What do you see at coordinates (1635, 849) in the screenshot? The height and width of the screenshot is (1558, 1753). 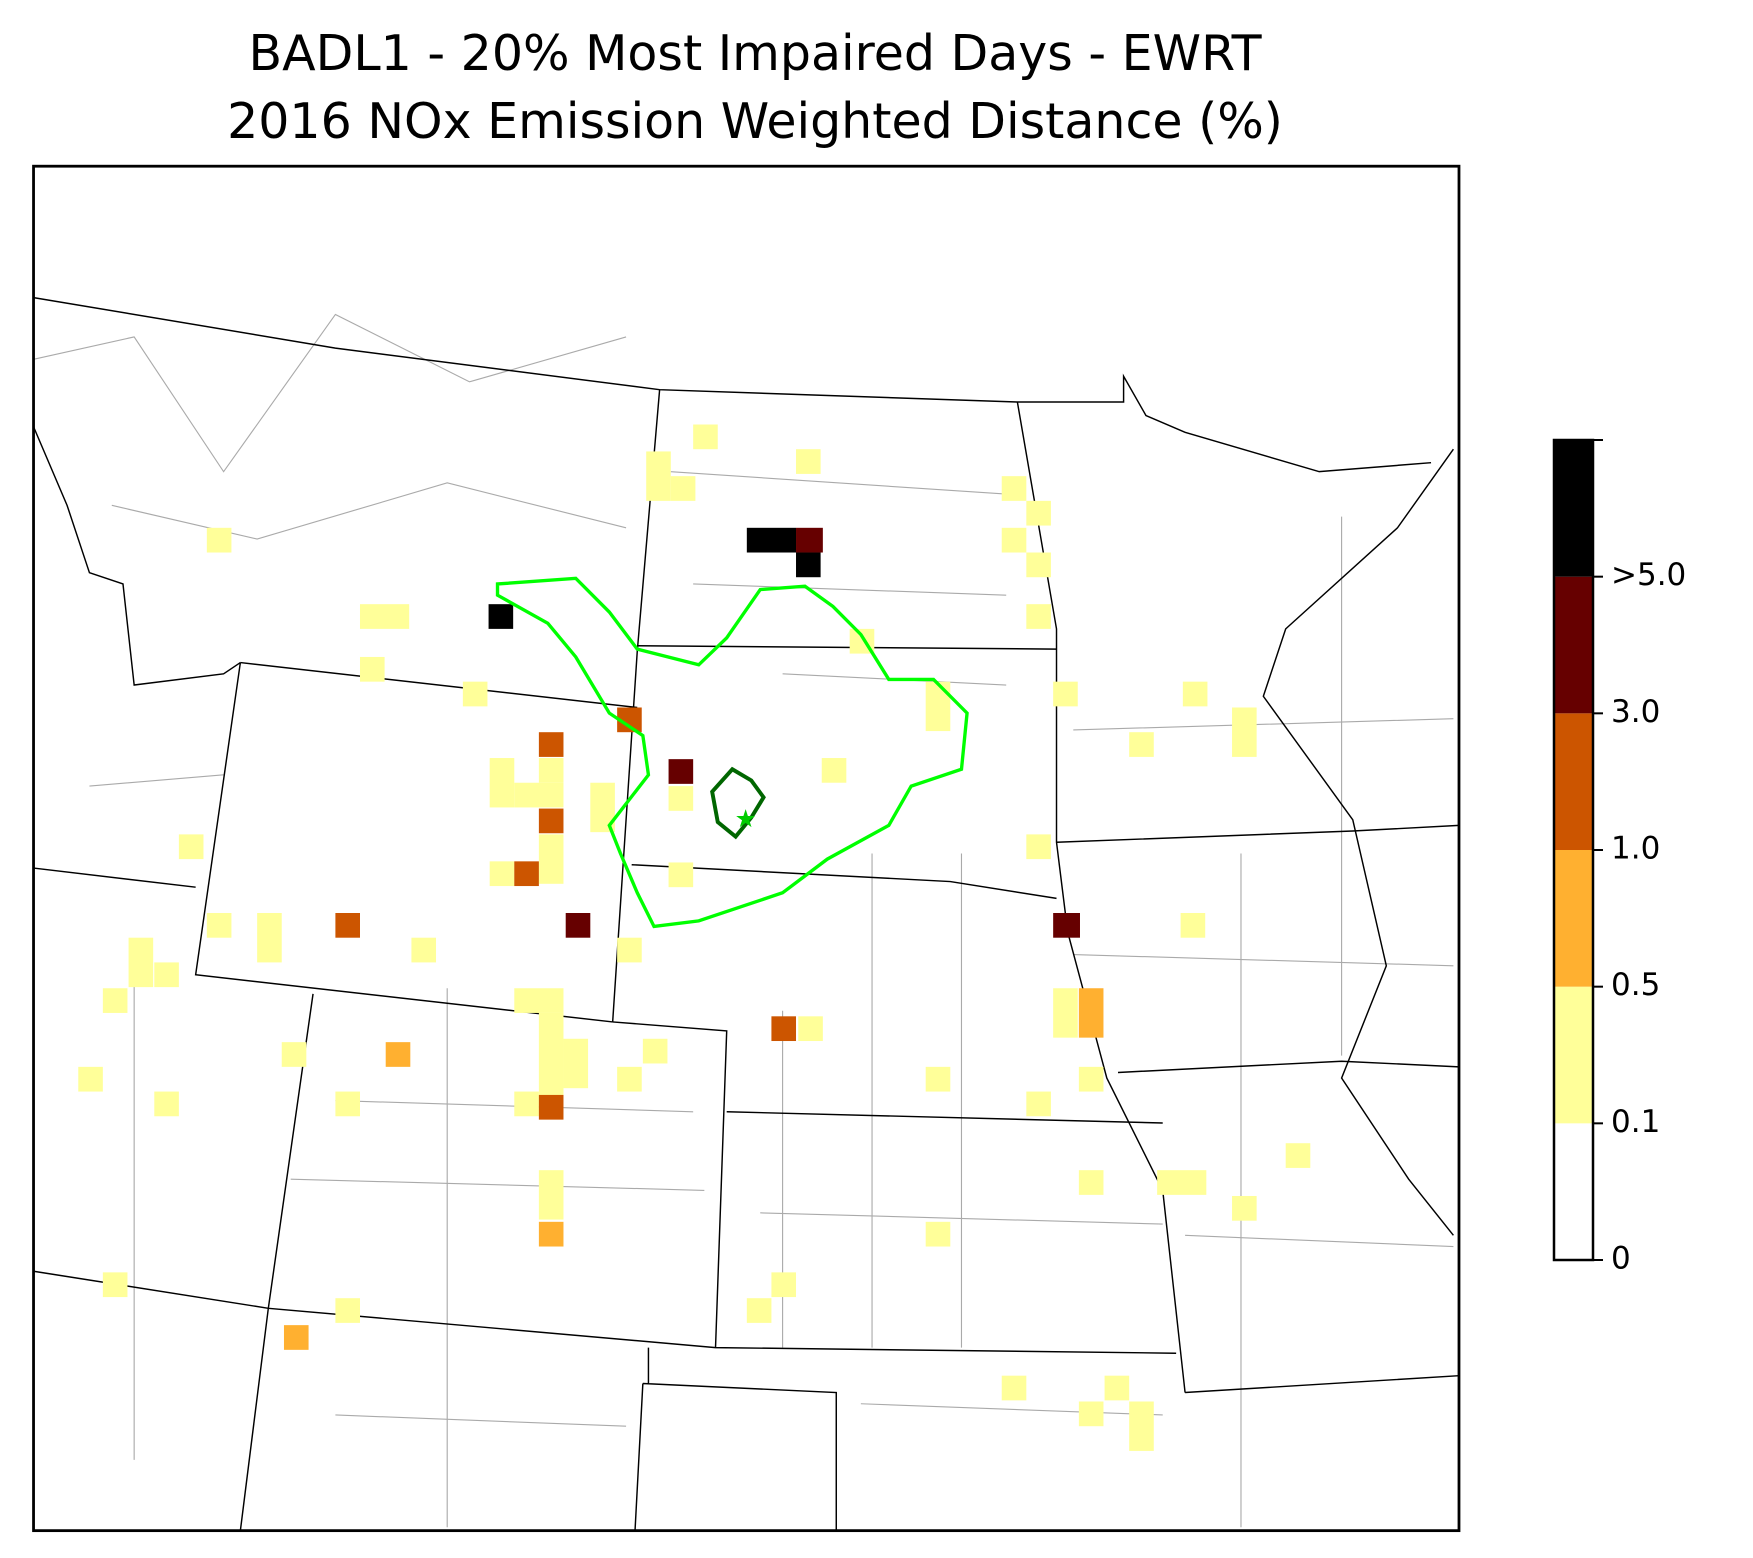 I see `colorbar-tick-label: 1.0` at bounding box center [1635, 849].